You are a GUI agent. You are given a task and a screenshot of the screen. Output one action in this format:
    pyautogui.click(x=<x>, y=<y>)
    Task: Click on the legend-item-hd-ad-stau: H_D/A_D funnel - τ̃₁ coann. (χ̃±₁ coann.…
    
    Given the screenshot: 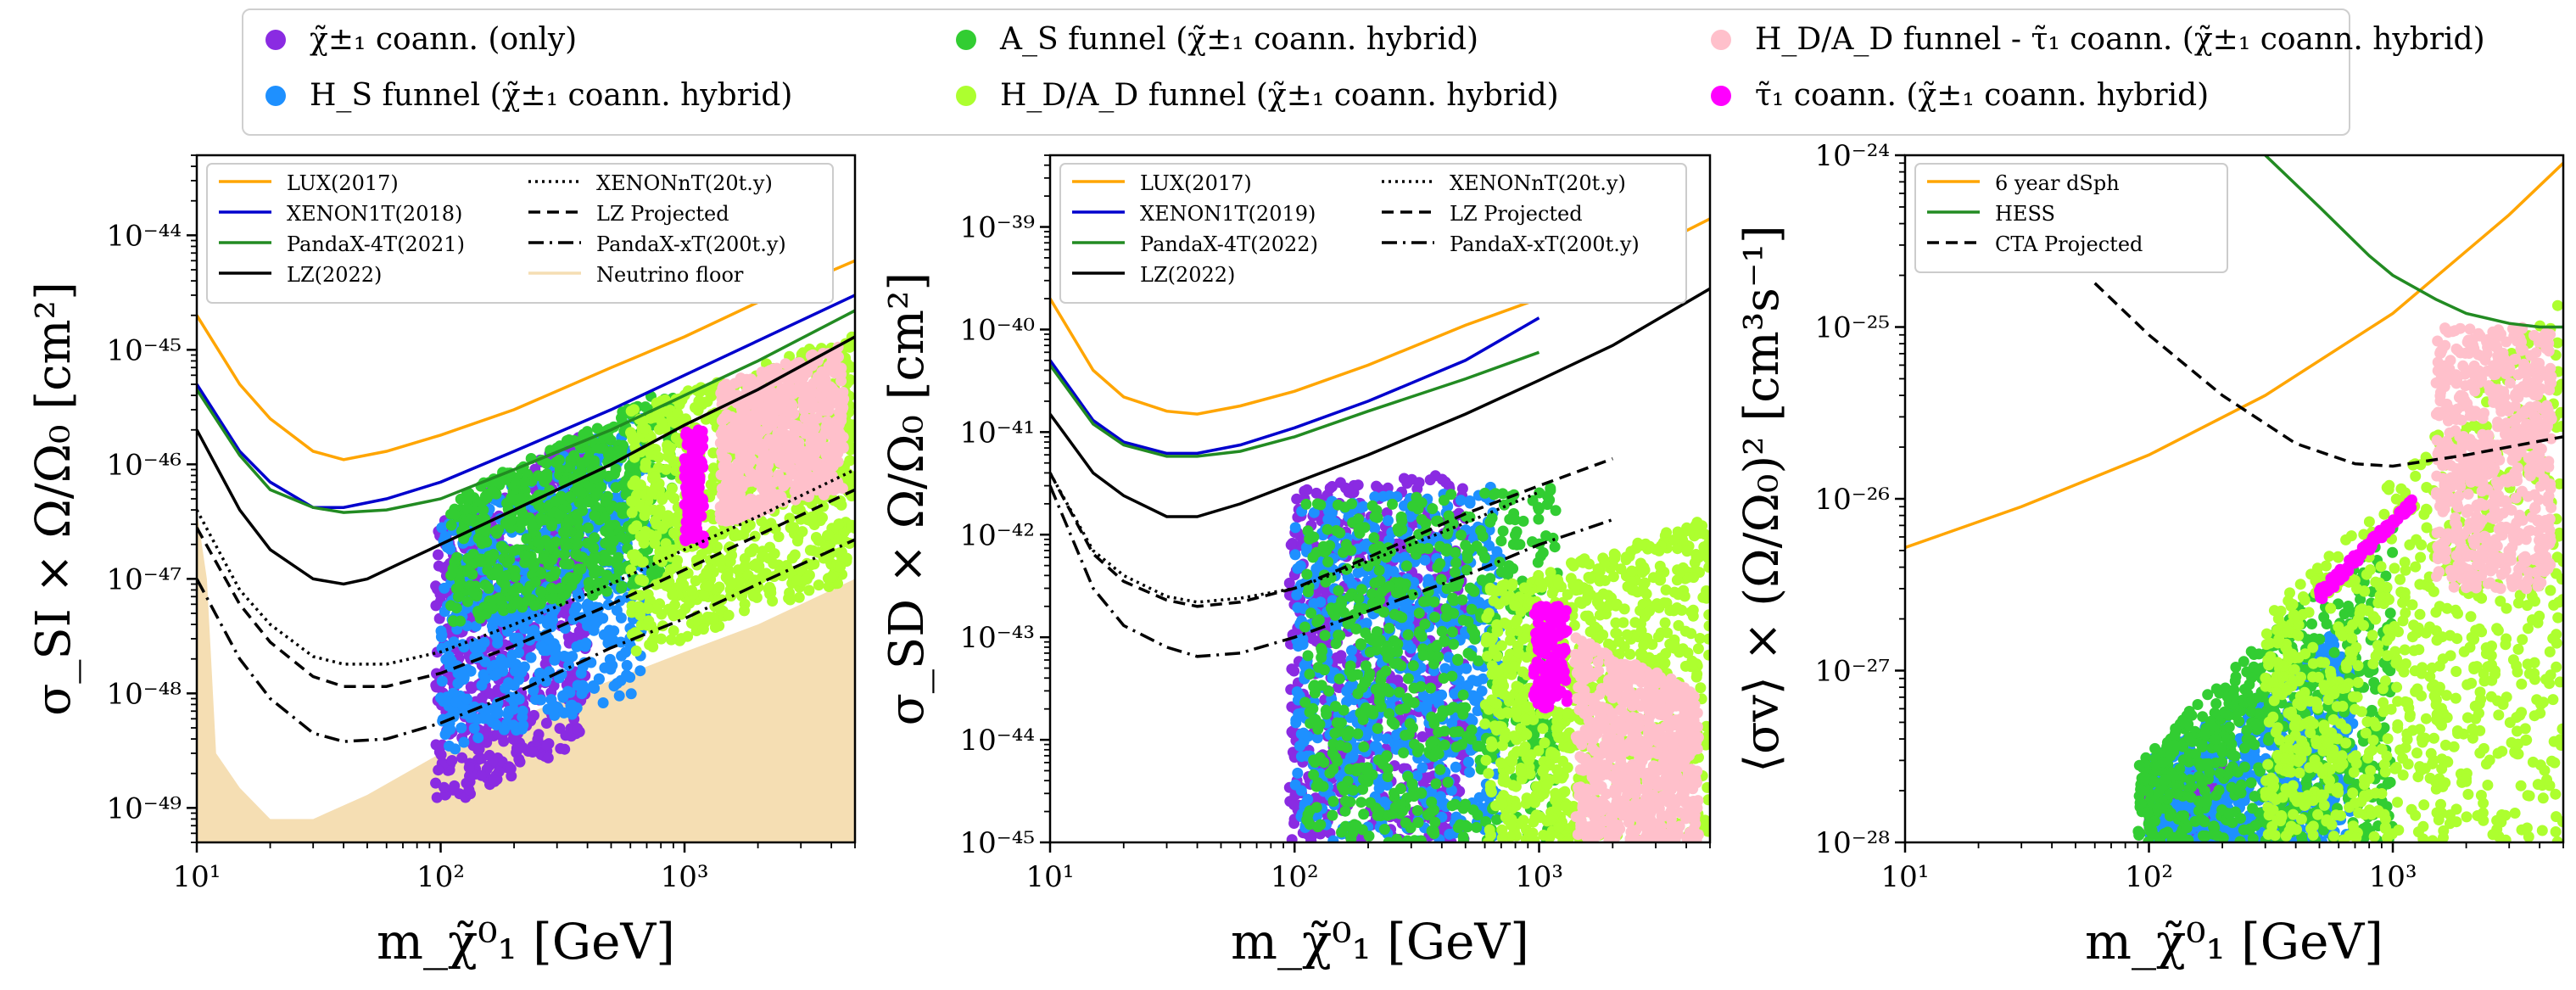 What is the action you would take?
    pyautogui.click(x=2098, y=39)
    